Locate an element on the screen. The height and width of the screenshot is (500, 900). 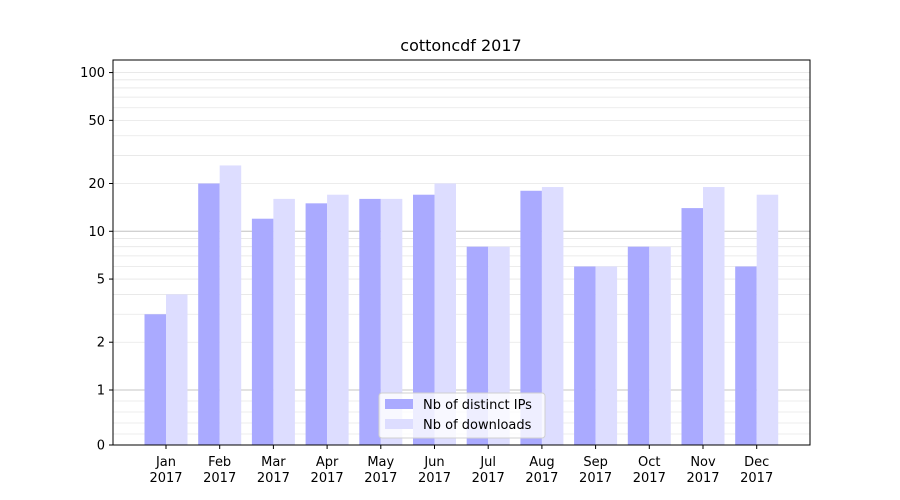
y-tick-label: 2 is located at coordinates (101, 343).